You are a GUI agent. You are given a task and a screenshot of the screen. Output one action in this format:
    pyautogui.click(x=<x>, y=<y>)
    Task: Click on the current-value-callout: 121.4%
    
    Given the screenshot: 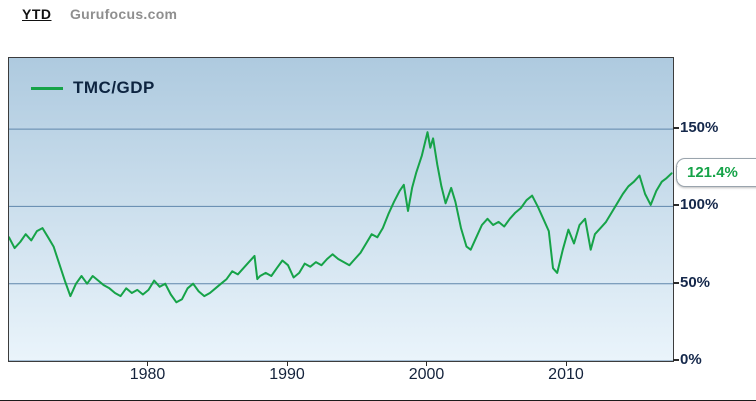 What is the action you would take?
    pyautogui.click(x=716, y=172)
    